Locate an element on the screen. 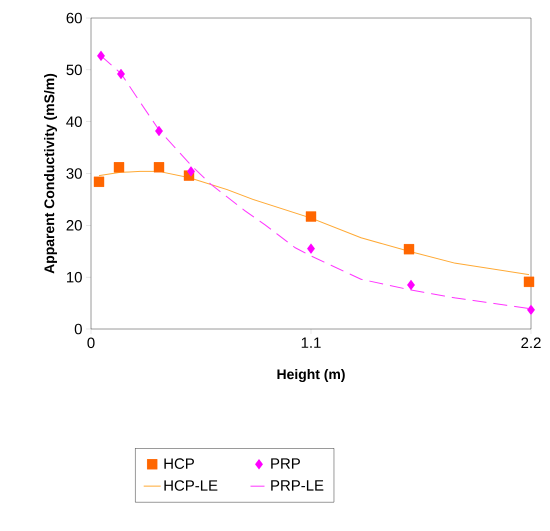 This screenshot has width=550, height=531. x-tick-label: 2.2 is located at coordinates (531, 343).